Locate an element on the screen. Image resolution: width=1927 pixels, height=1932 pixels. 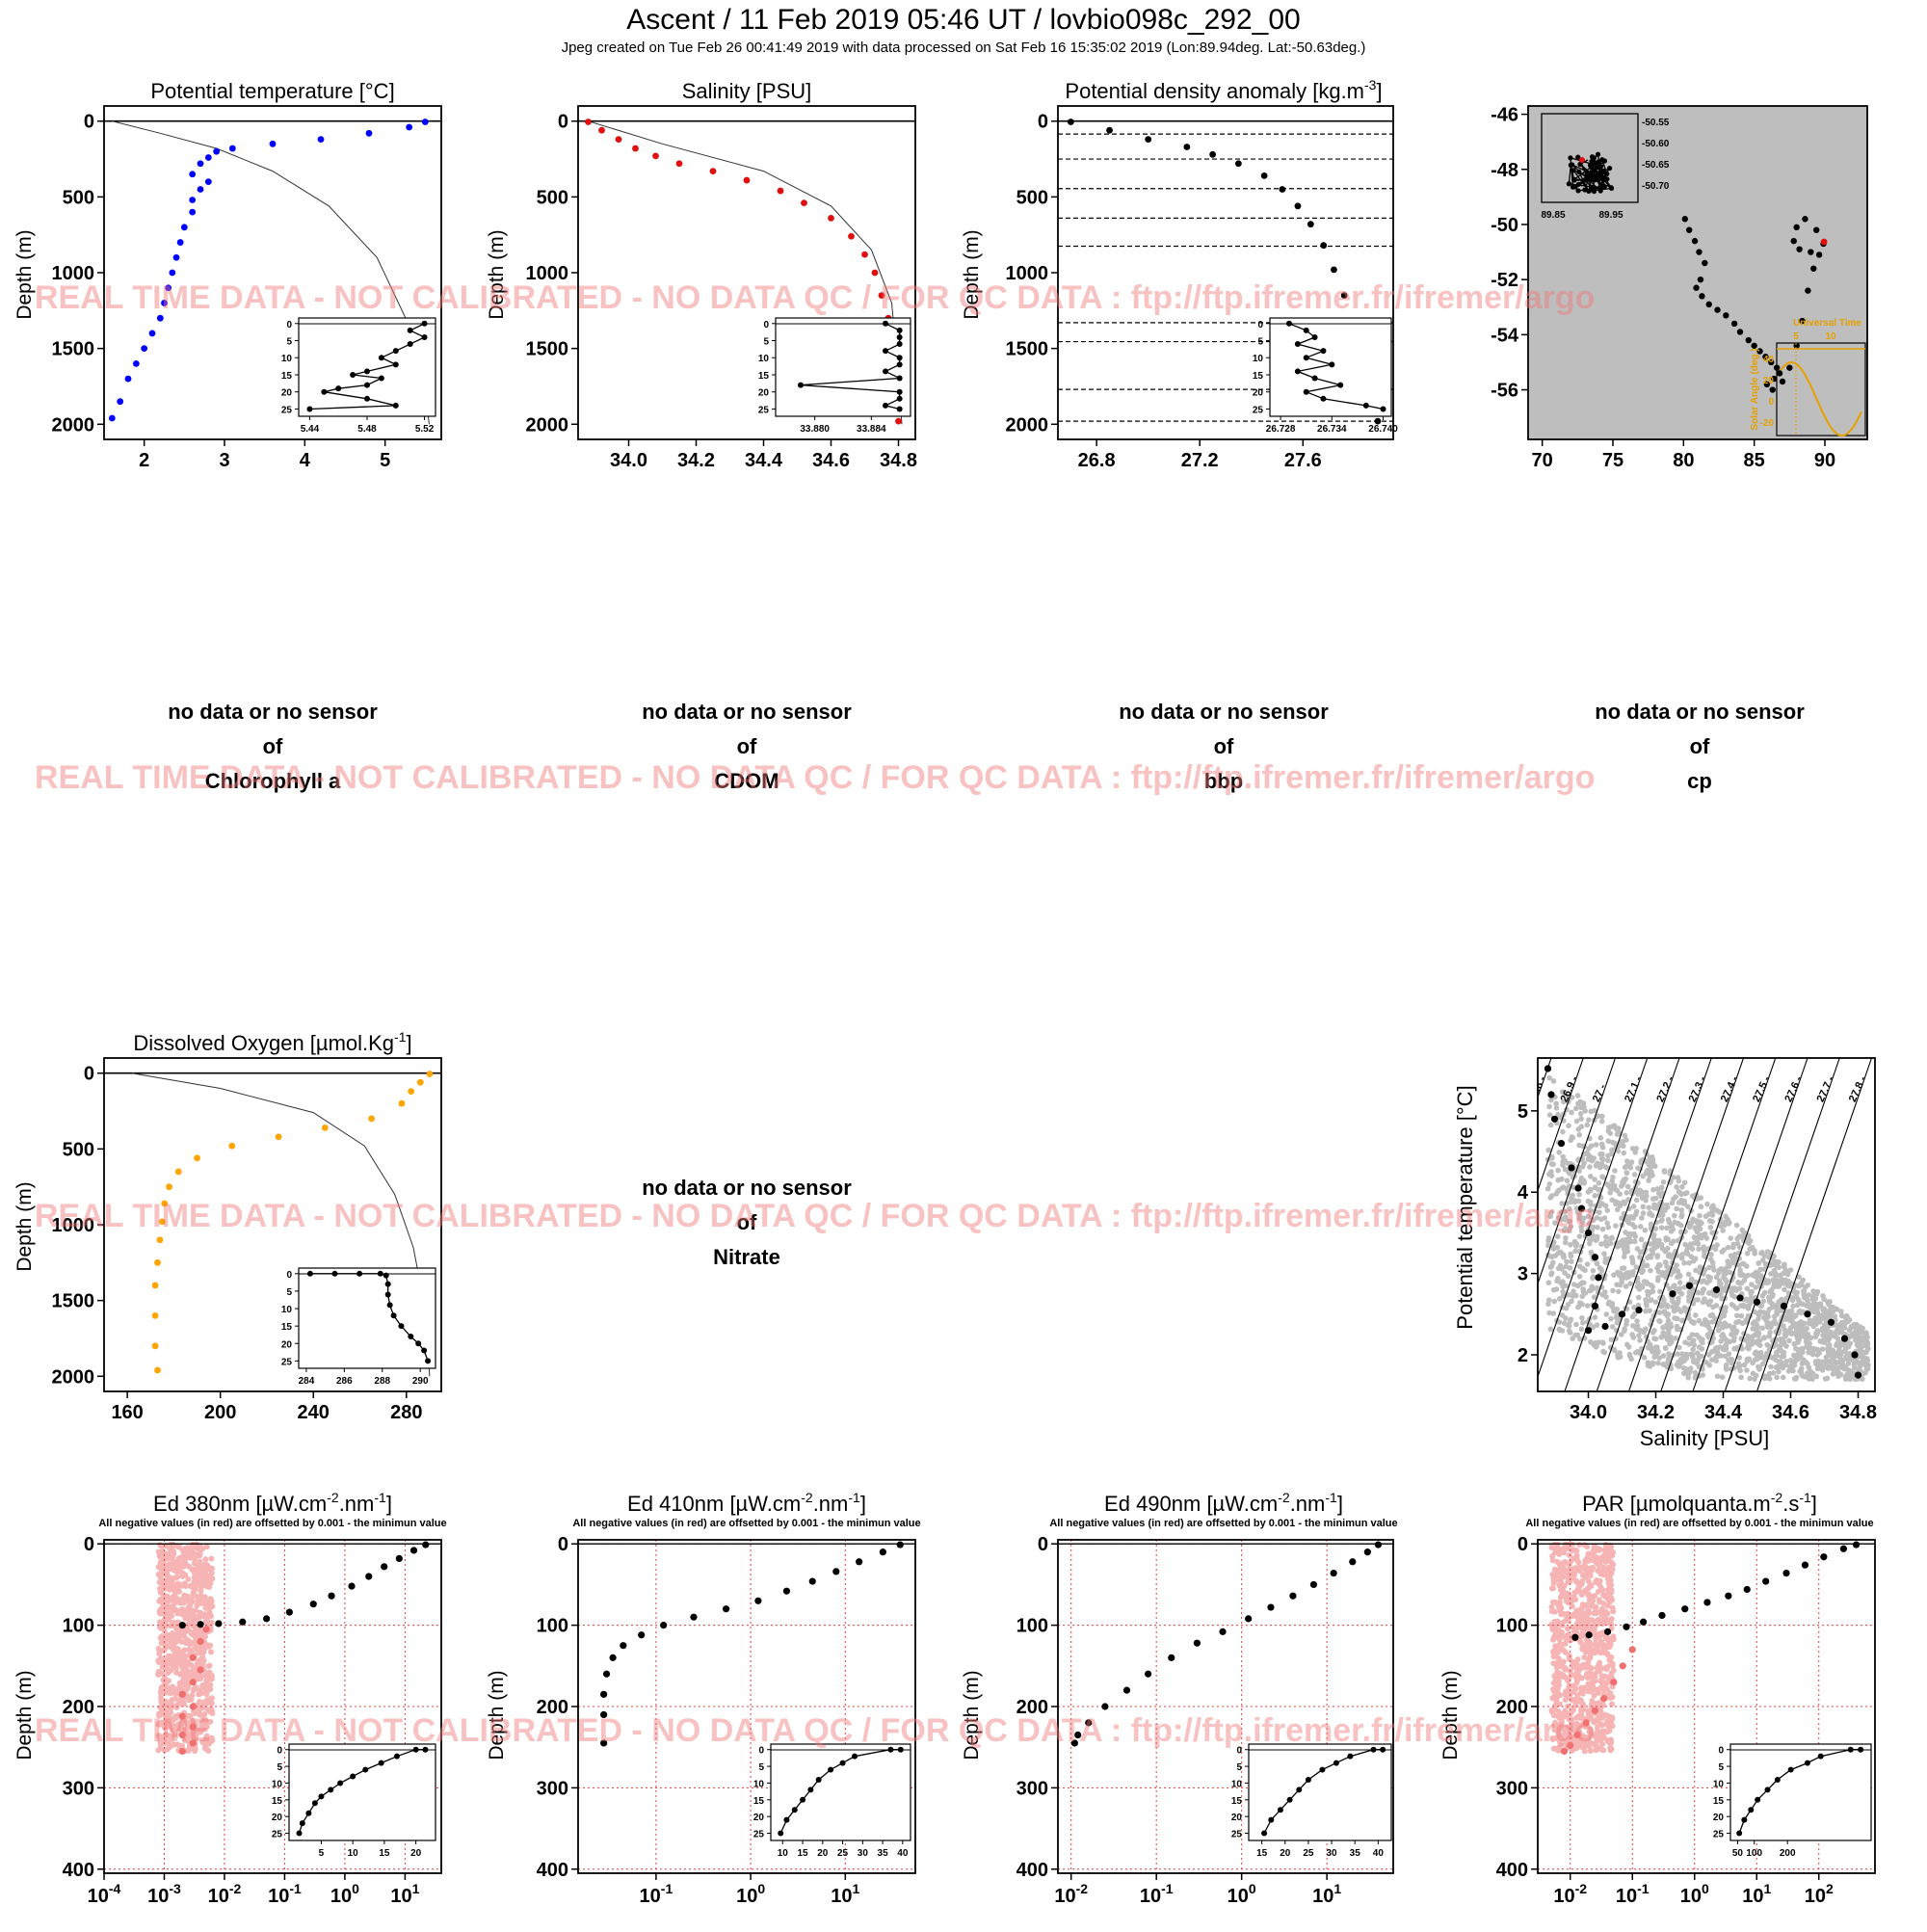
zoom-inset-lat-label: -50.55 is located at coordinates (1656, 123).